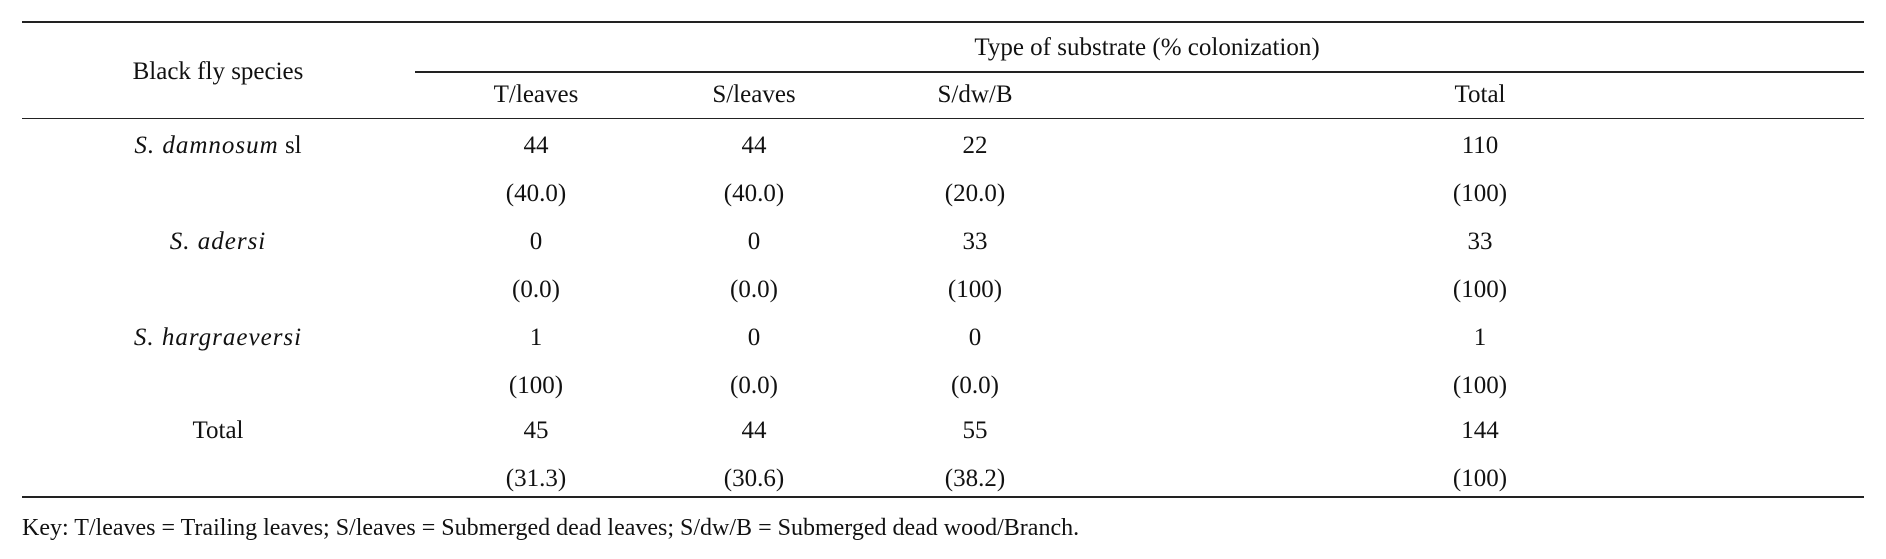 This screenshot has width=1886, height=559. I want to click on species-name-italic: S. hargraeversi, so click(218, 337).